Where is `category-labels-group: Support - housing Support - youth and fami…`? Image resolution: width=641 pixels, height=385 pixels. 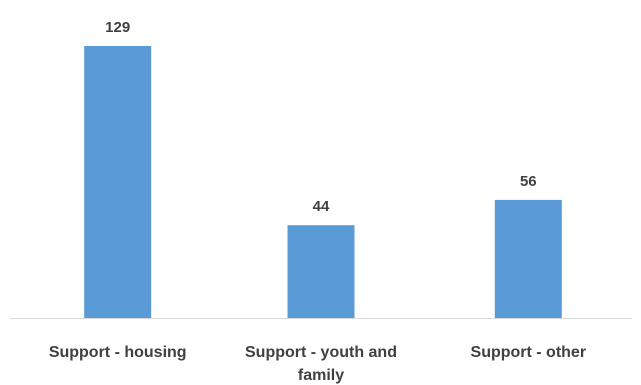 category-labels-group: Support - housing Support - youth and fami… is located at coordinates (317, 364).